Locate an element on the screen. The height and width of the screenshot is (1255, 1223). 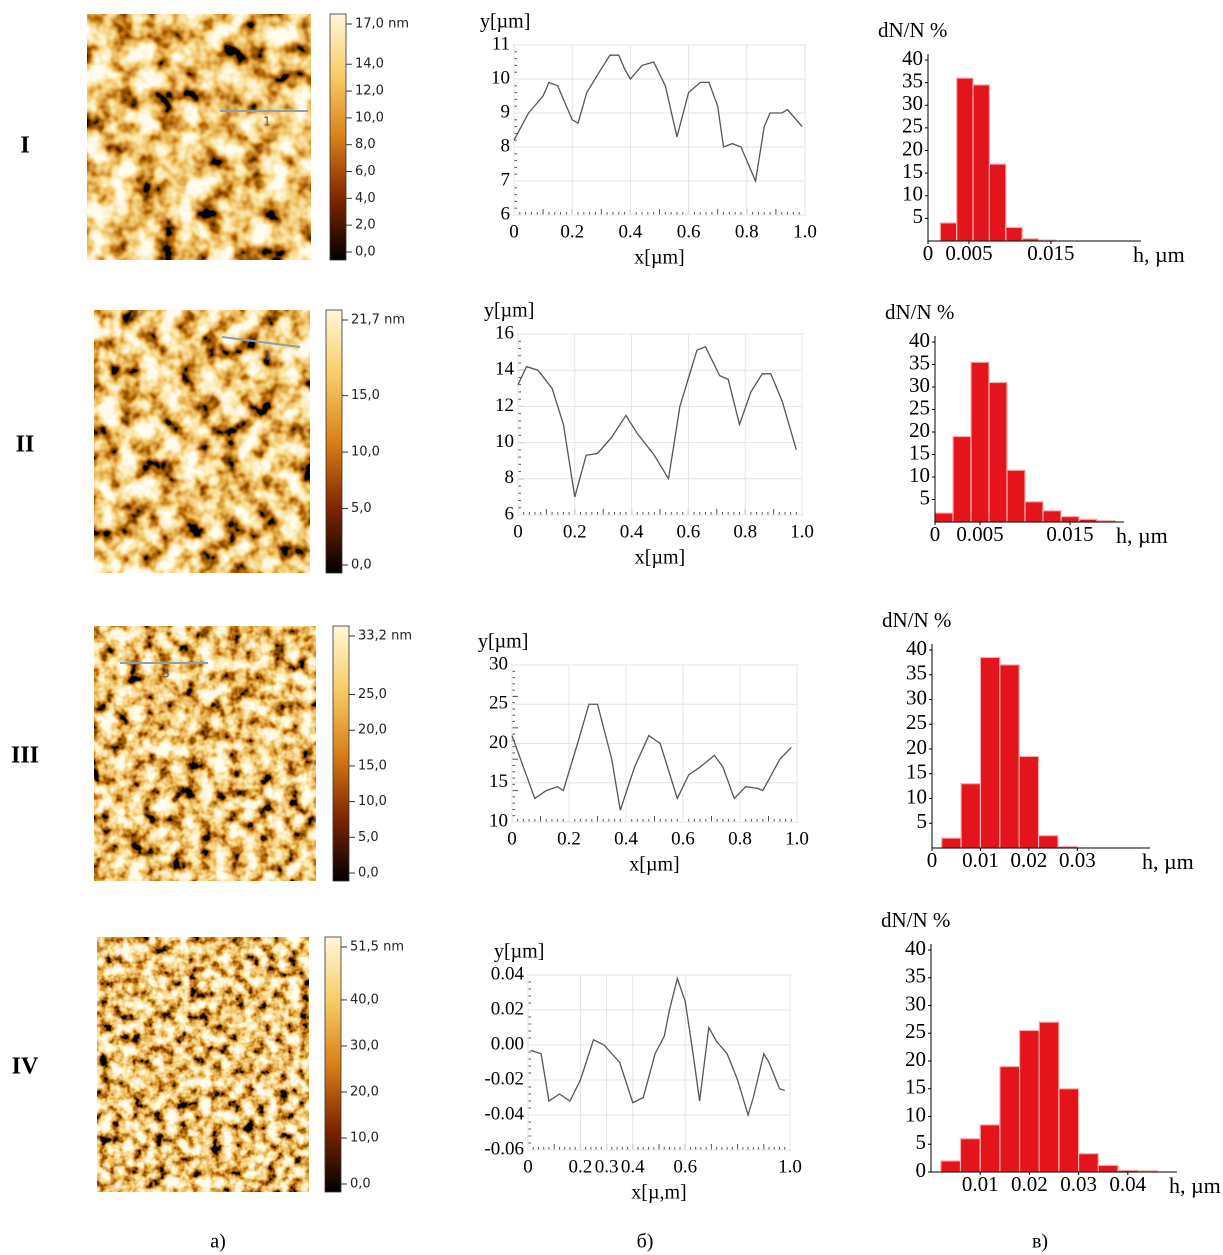
x-tick-label: 0.4 is located at coordinates (633, 1166).